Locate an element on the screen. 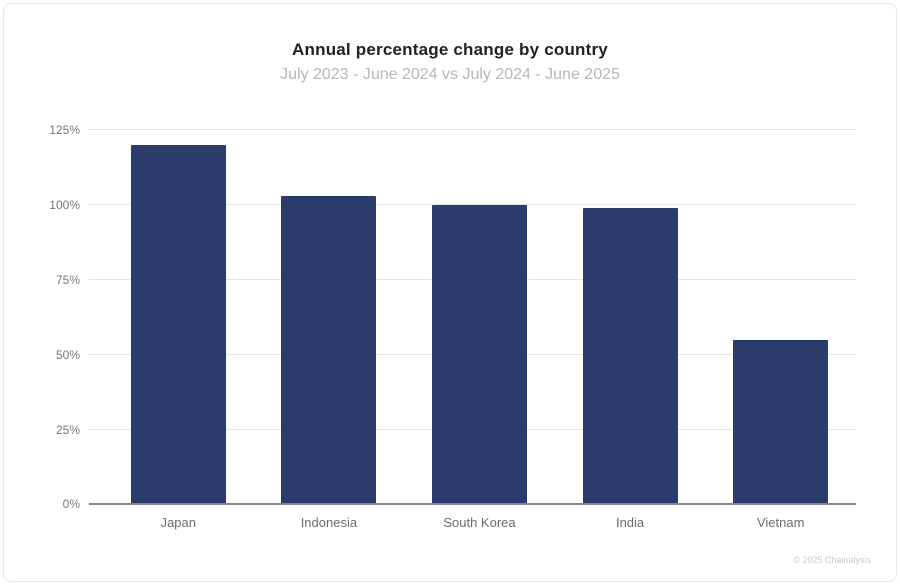 This screenshot has height=588, width=900. copyright-text: © 2025 Chainalysis is located at coordinates (832, 560).